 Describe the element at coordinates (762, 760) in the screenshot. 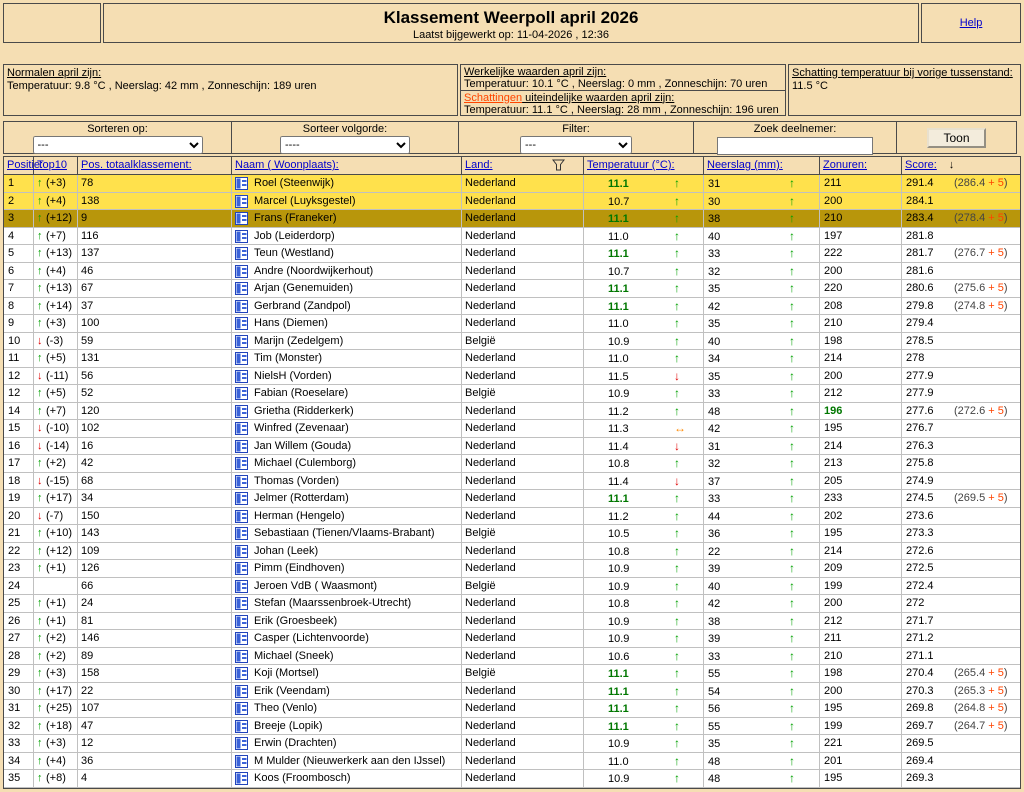

I see `neerslag-cell: 48 ↑` at that location.